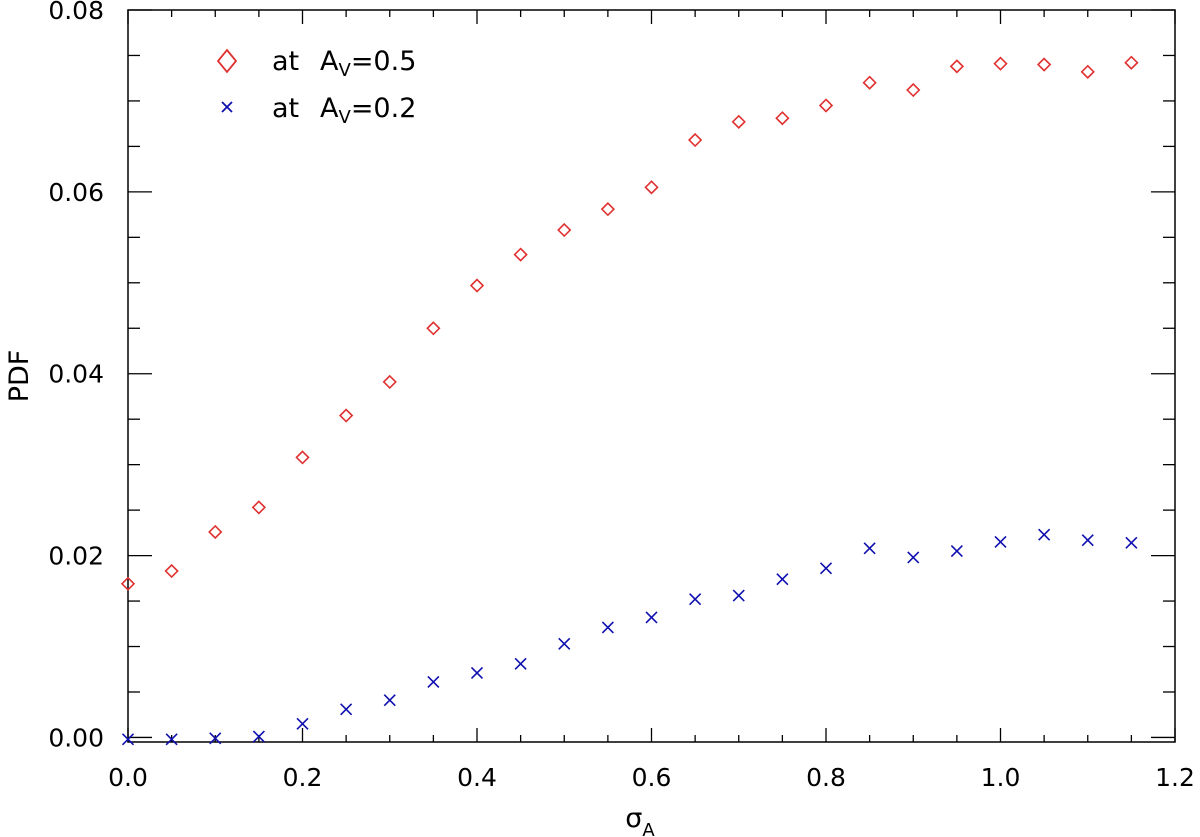 The image size is (1200, 837). Describe the element at coordinates (648, 828) in the screenshot. I see `x-axis-label-sub: A` at that location.